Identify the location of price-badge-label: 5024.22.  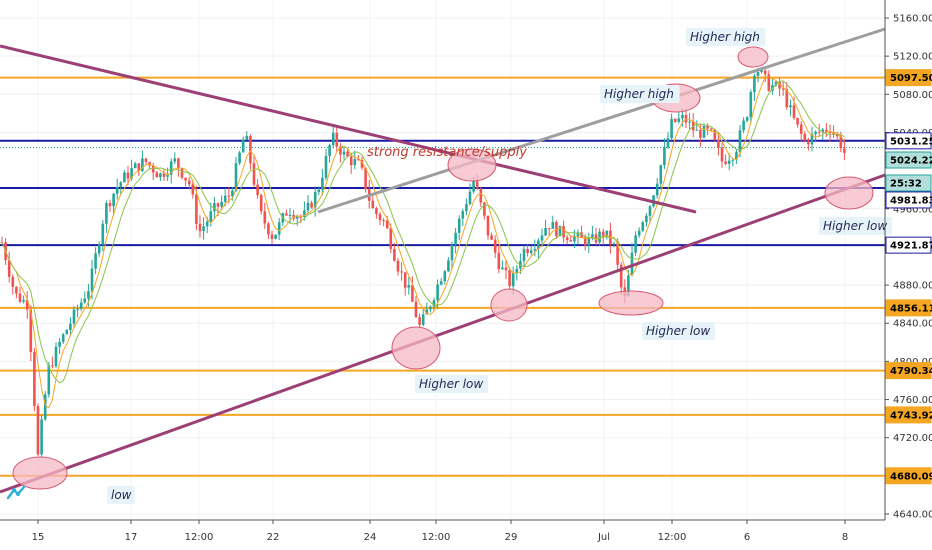
(911, 161).